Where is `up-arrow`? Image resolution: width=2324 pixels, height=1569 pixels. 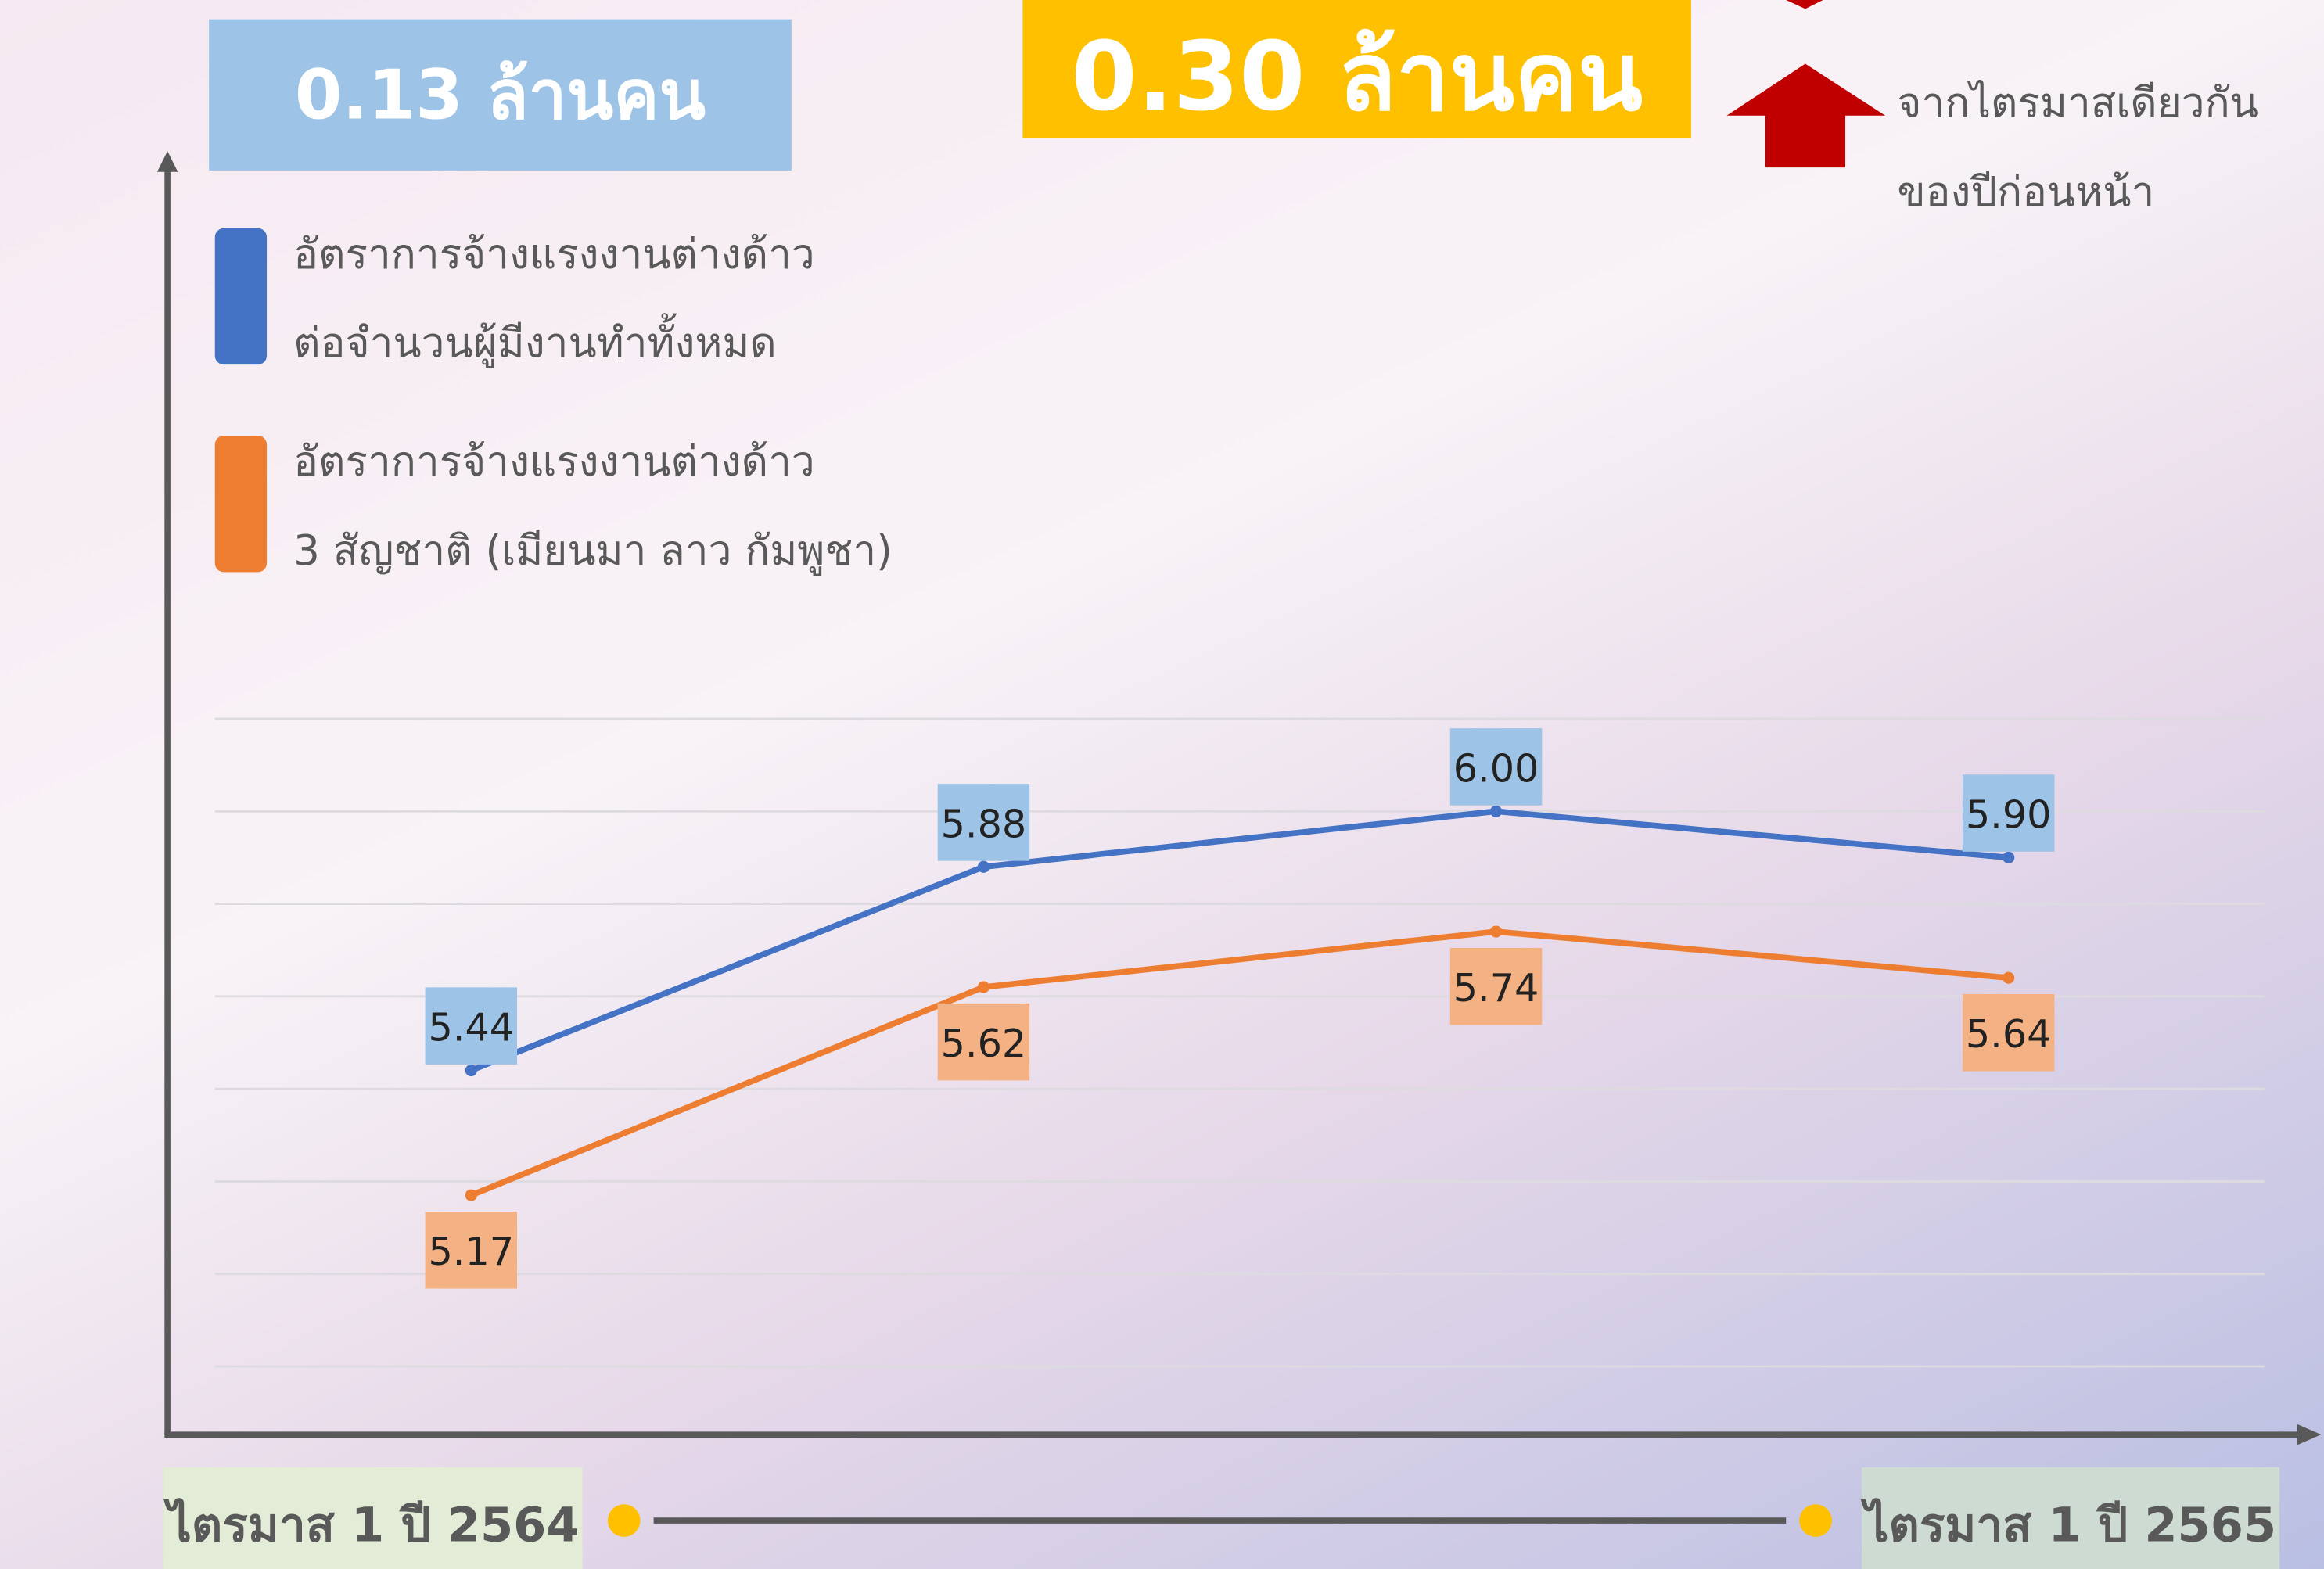
up-arrow is located at coordinates (1806, 115).